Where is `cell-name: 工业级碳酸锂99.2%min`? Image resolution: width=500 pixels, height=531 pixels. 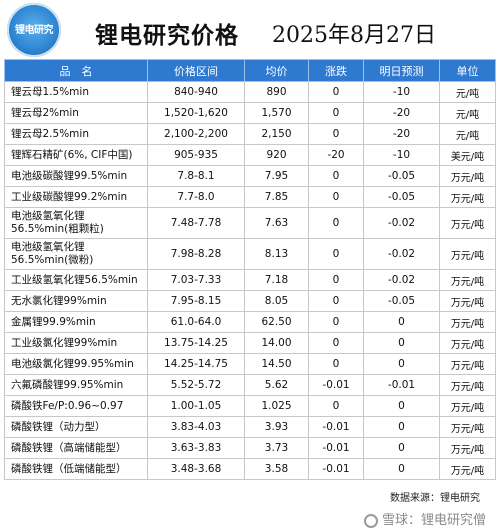
cell-name: 工业级碳酸锂99.2%min is located at coordinates (76, 197).